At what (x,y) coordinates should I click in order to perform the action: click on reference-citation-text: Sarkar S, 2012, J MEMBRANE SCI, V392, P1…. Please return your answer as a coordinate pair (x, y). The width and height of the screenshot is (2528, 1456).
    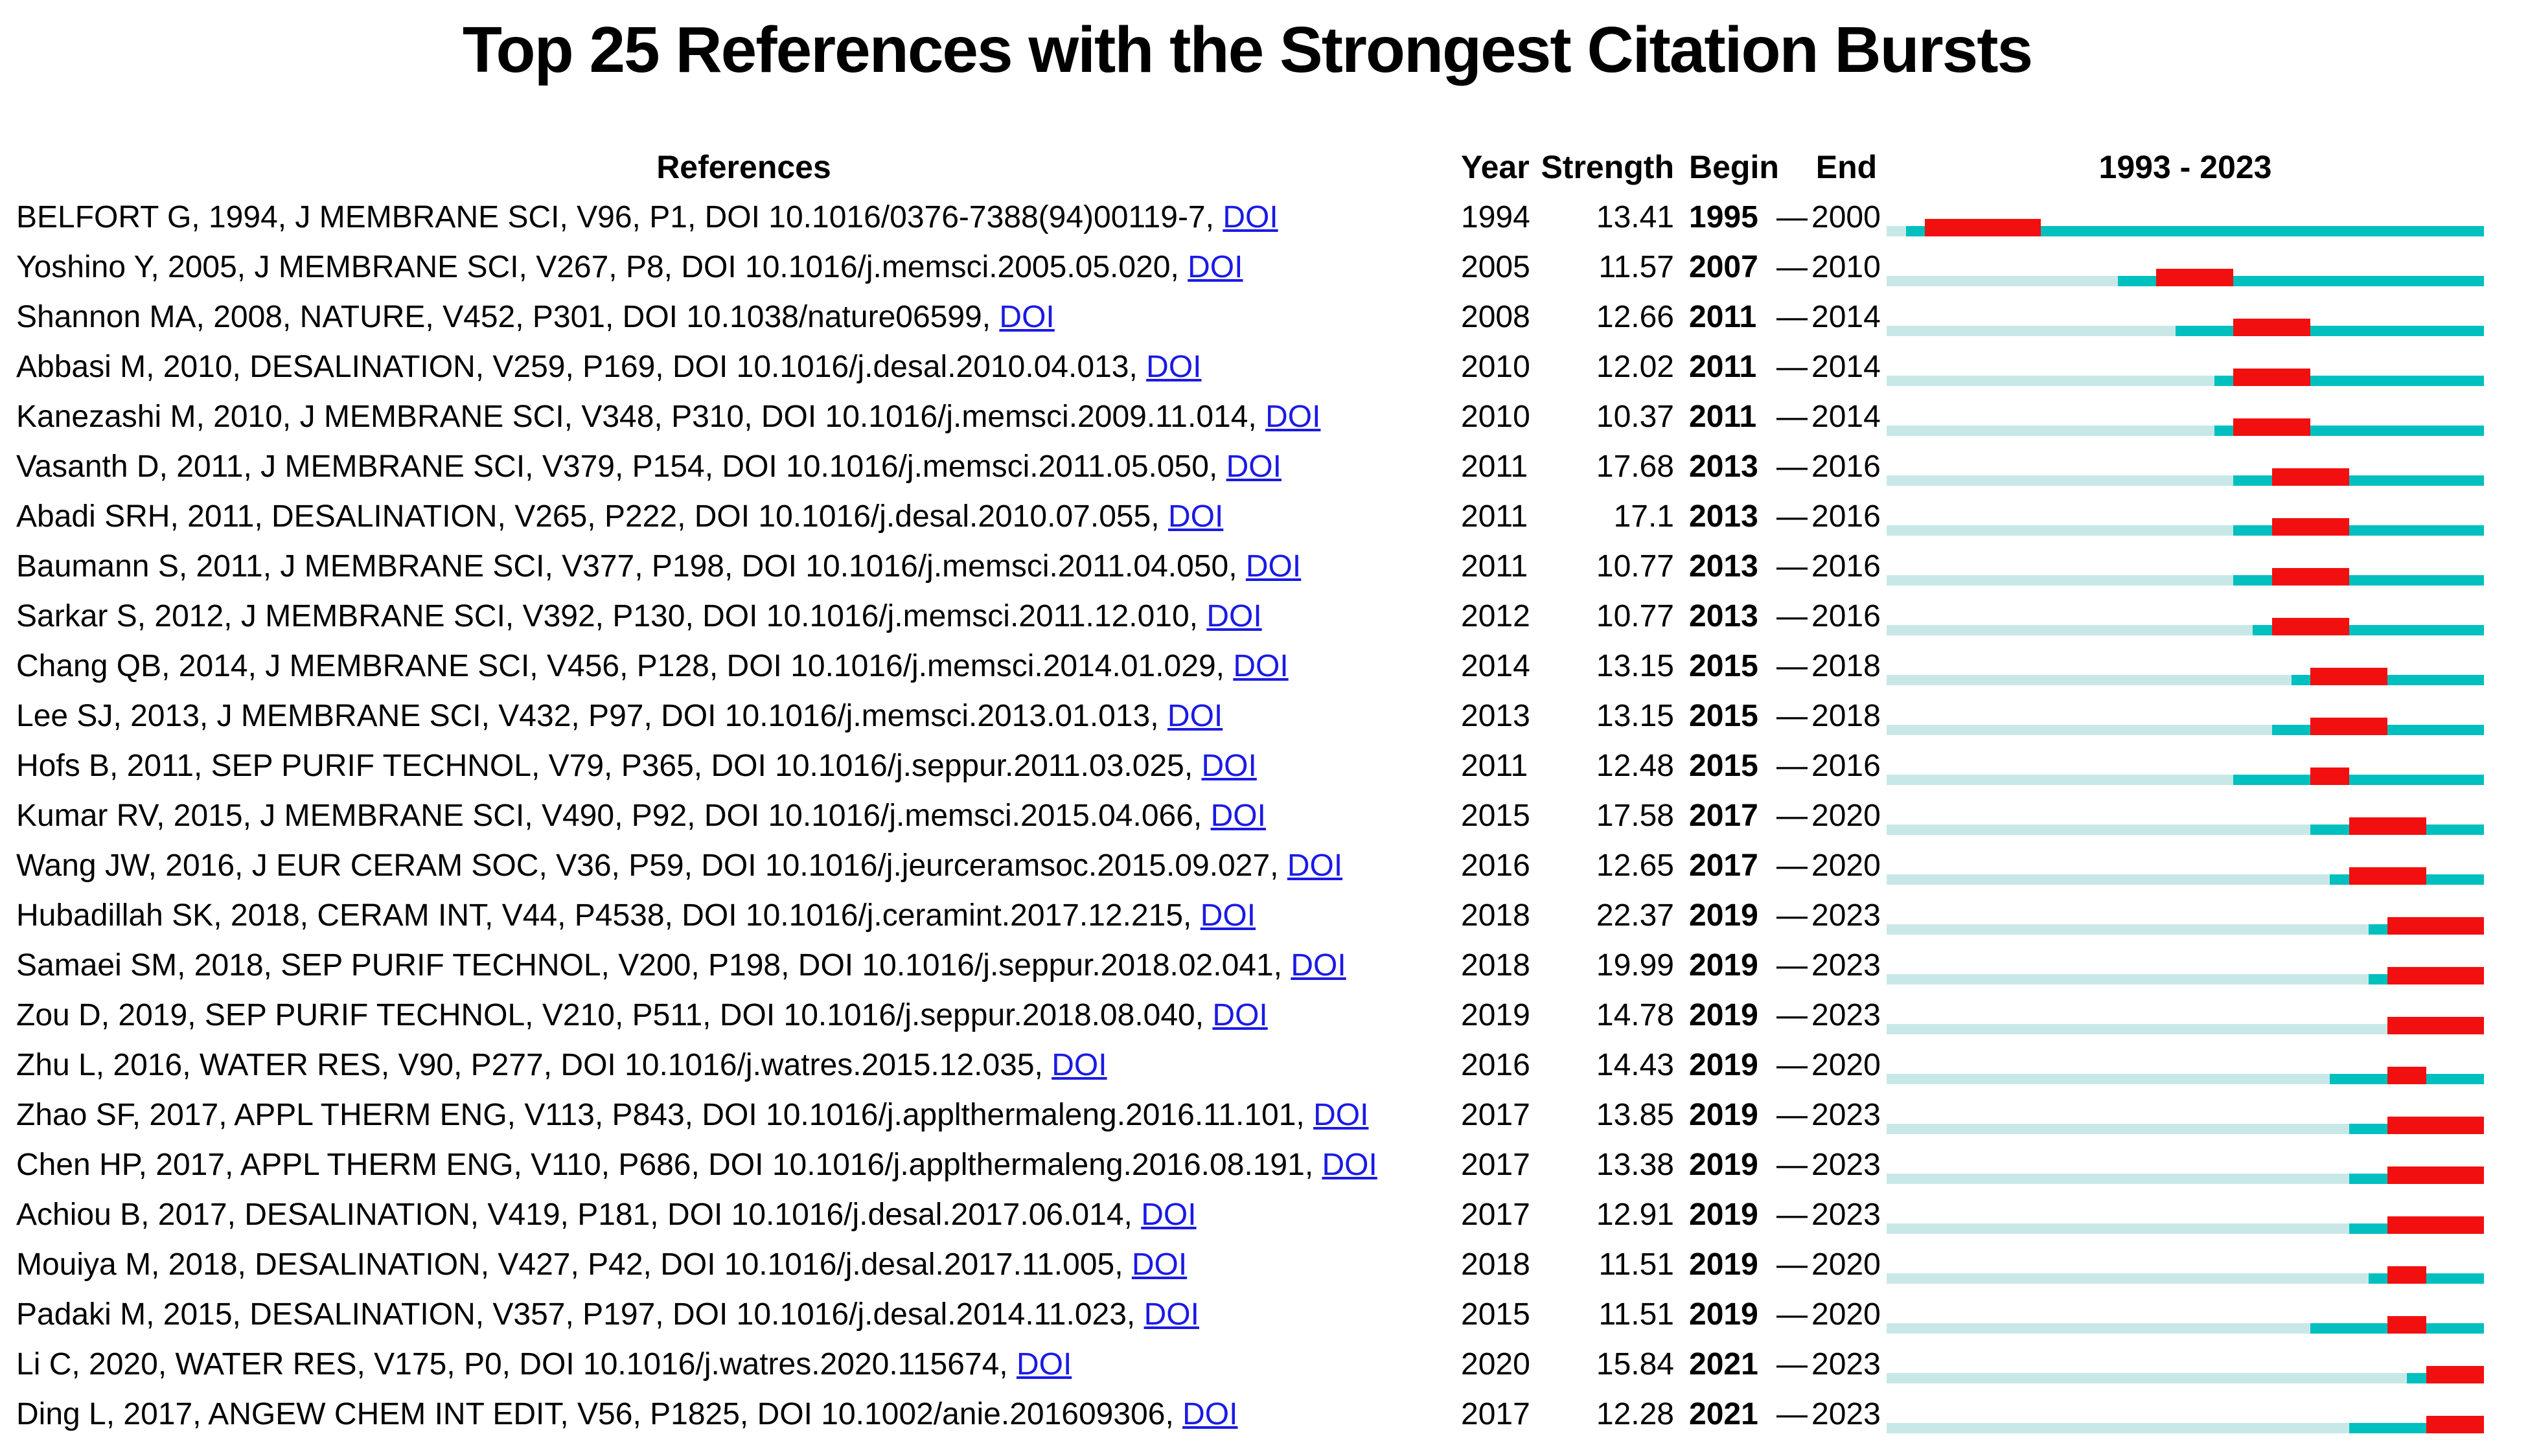
    Looking at the image, I should click on (607, 616).